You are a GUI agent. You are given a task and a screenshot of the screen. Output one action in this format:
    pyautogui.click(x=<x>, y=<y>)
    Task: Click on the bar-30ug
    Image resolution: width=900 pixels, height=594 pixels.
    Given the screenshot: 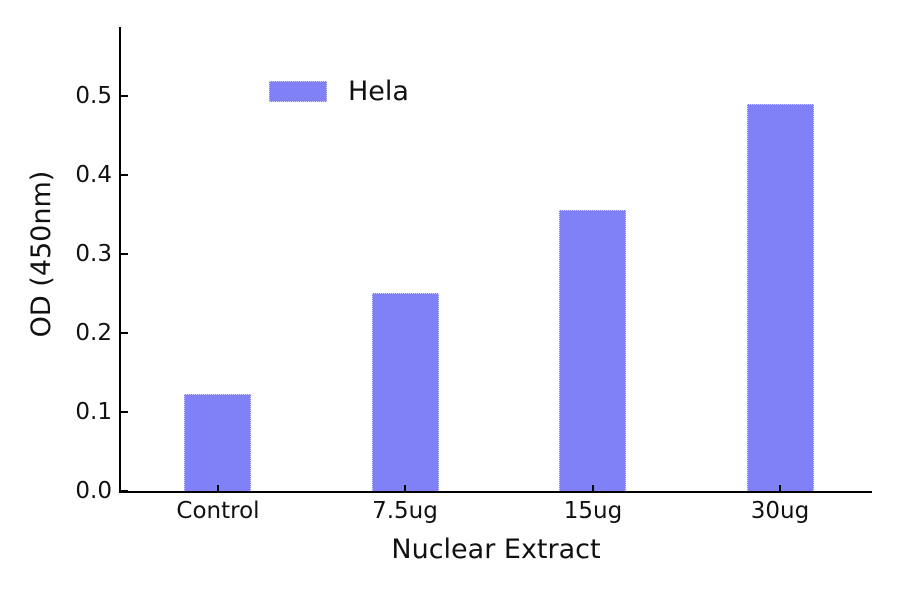 What is the action you would take?
    pyautogui.click(x=780, y=297)
    